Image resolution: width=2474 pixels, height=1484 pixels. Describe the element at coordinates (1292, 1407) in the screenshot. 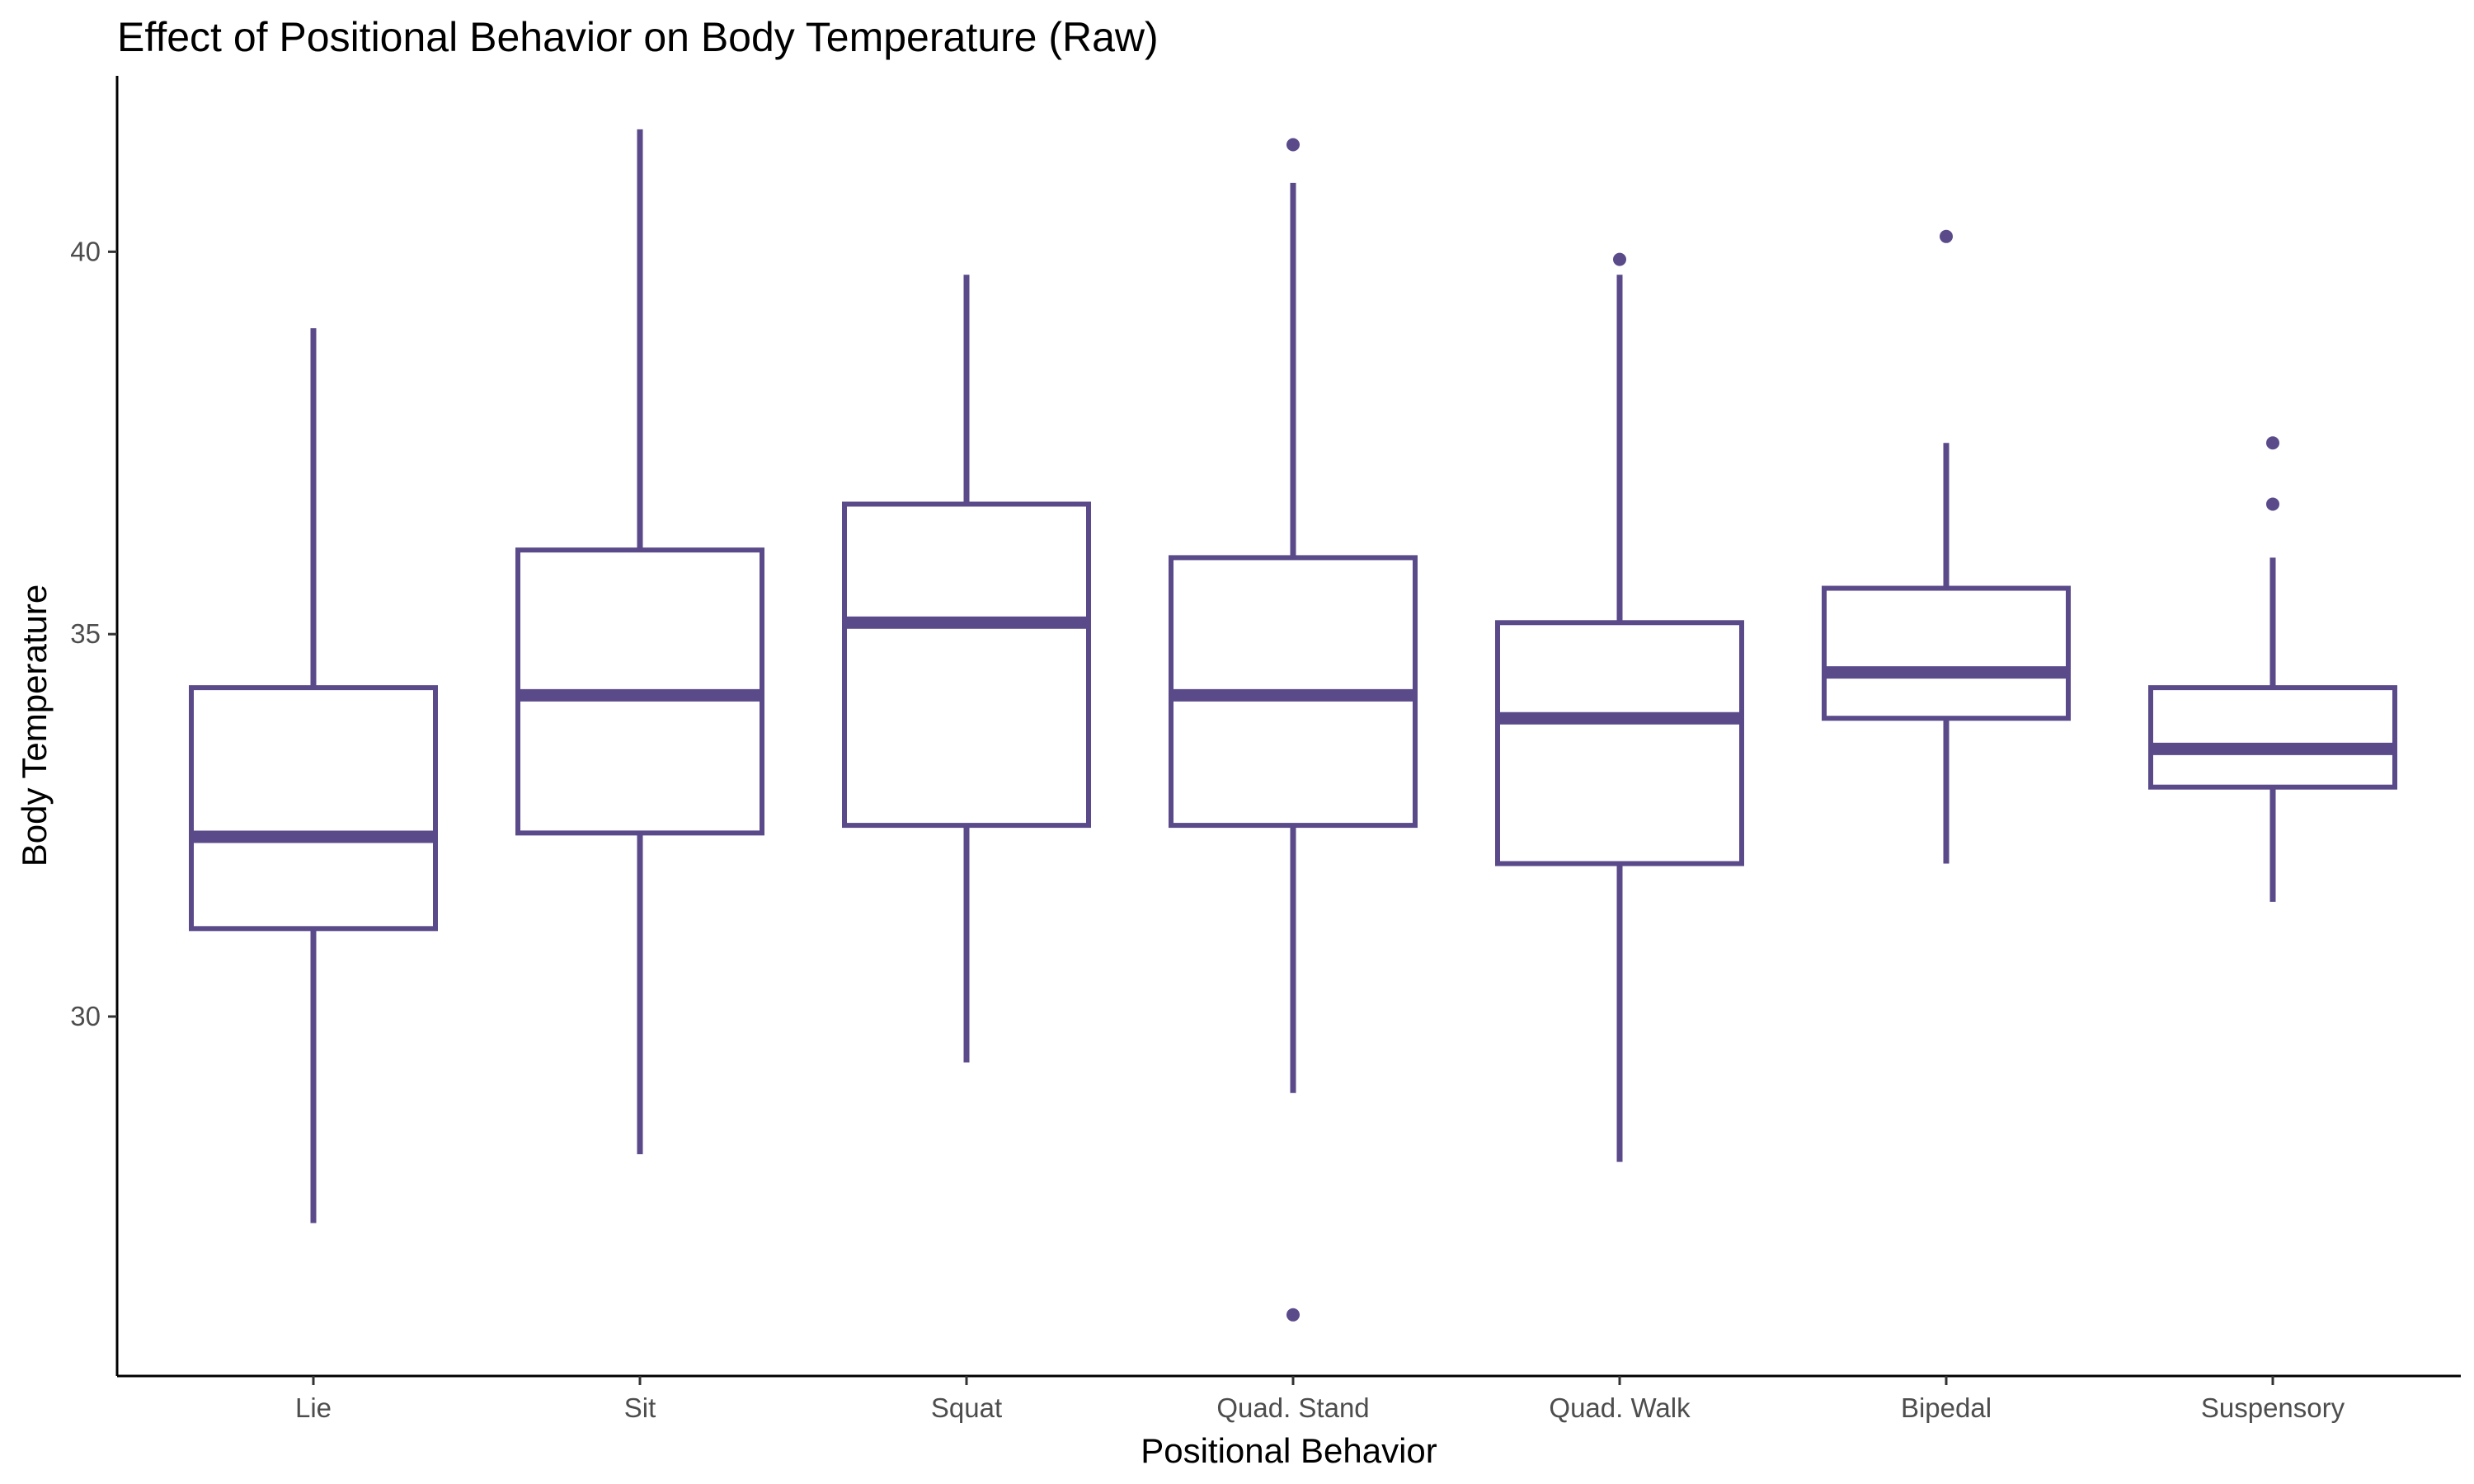

I see `x-tick-label-quad-stand: Quad. Stand` at that location.